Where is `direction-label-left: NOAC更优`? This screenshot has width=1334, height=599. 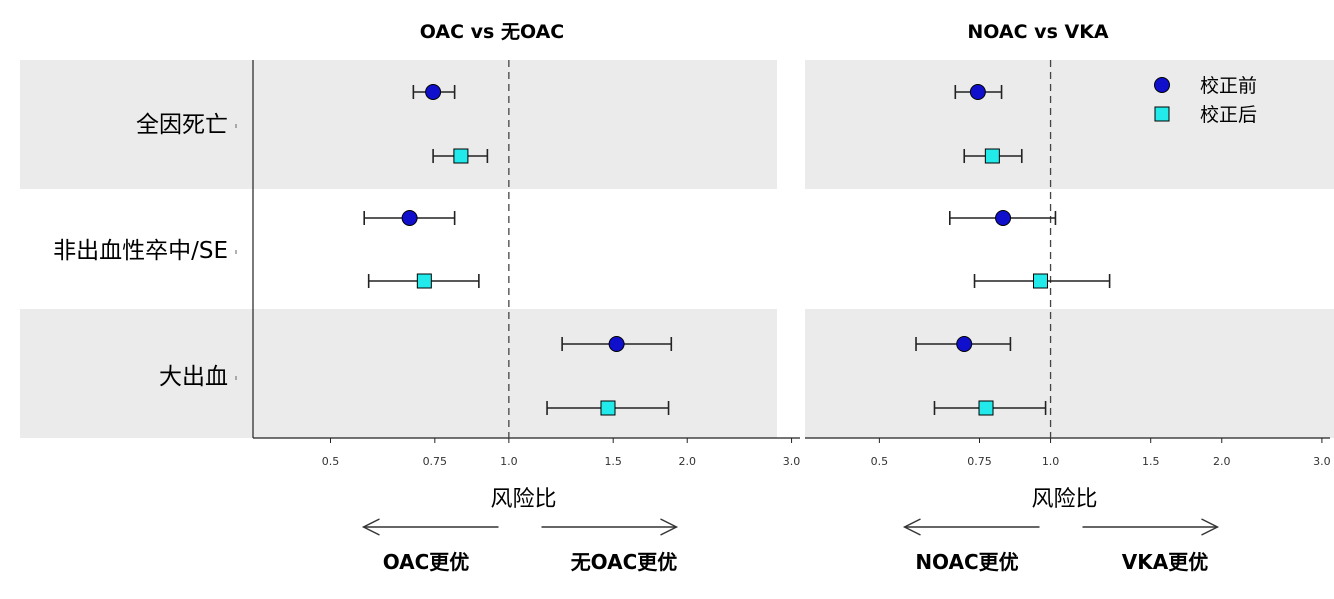 direction-label-left: NOAC更优 is located at coordinates (966, 562).